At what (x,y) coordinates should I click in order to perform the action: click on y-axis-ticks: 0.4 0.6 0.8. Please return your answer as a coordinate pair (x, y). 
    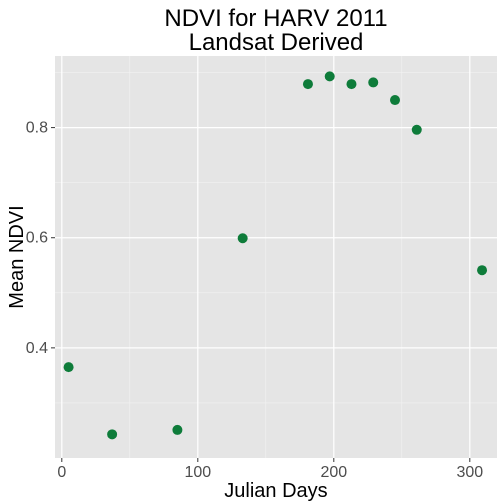
    Looking at the image, I should click on (40, 238).